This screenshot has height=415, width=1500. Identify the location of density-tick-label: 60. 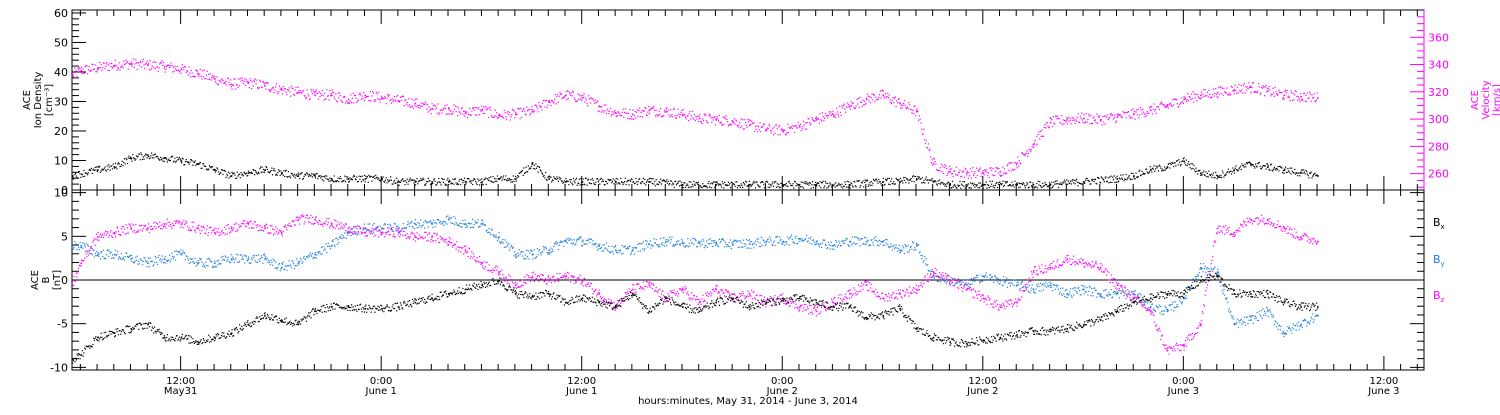
(61, 13).